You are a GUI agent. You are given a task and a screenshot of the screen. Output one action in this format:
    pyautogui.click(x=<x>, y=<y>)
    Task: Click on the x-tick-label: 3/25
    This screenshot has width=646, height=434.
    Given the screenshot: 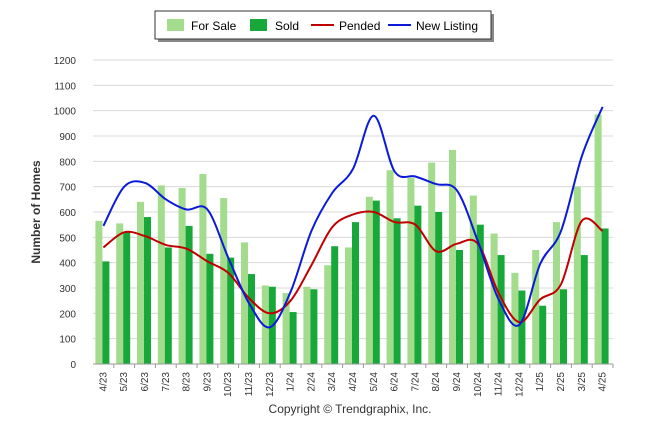 What is the action you would take?
    pyautogui.click(x=582, y=382)
    